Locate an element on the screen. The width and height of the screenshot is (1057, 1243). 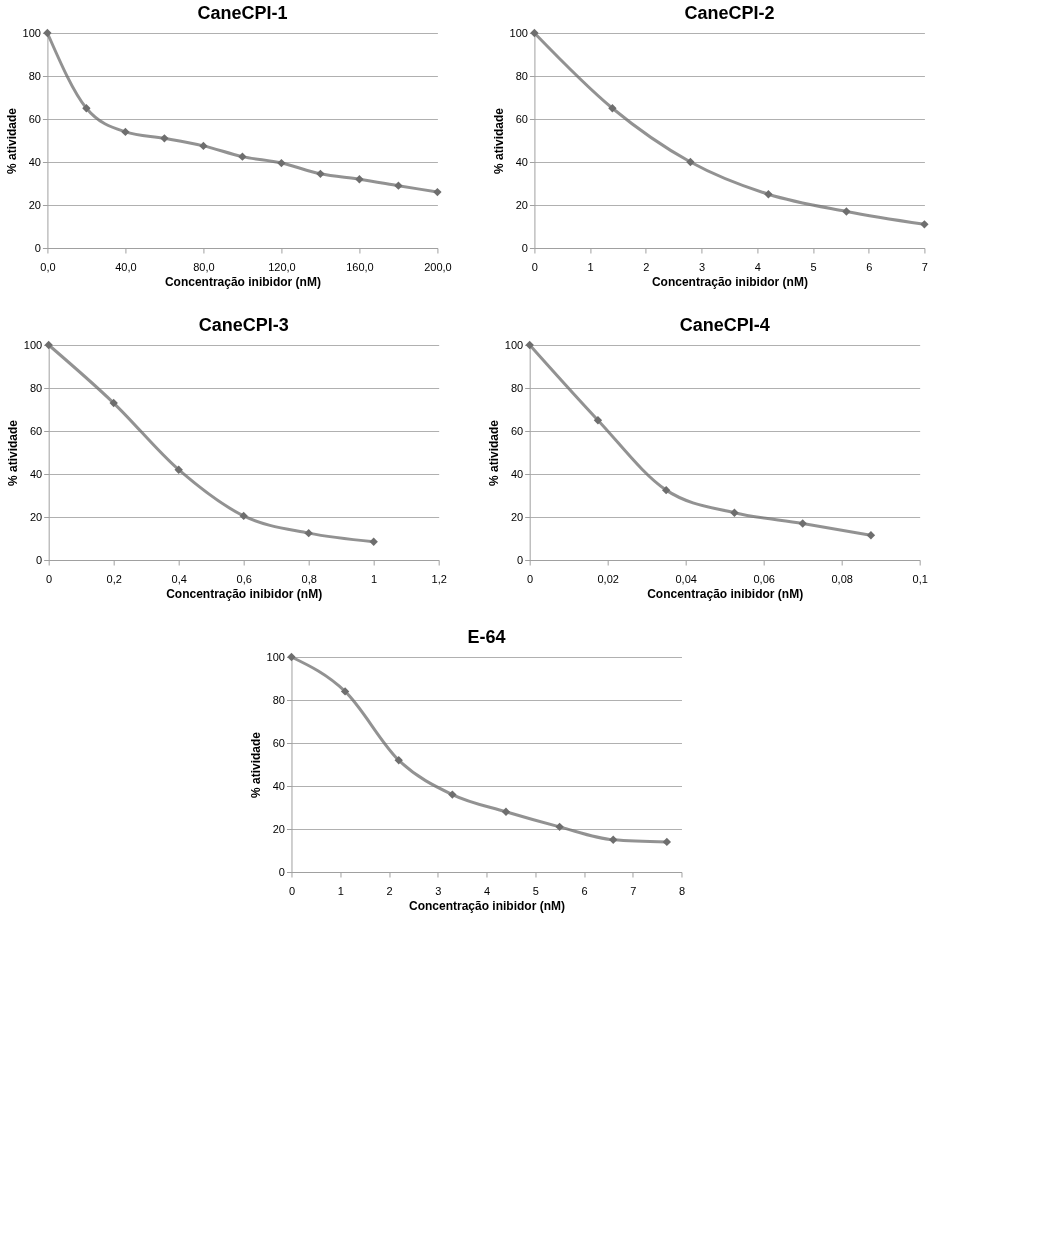
x-tick-label: 0,02 is located at coordinates (608, 578).